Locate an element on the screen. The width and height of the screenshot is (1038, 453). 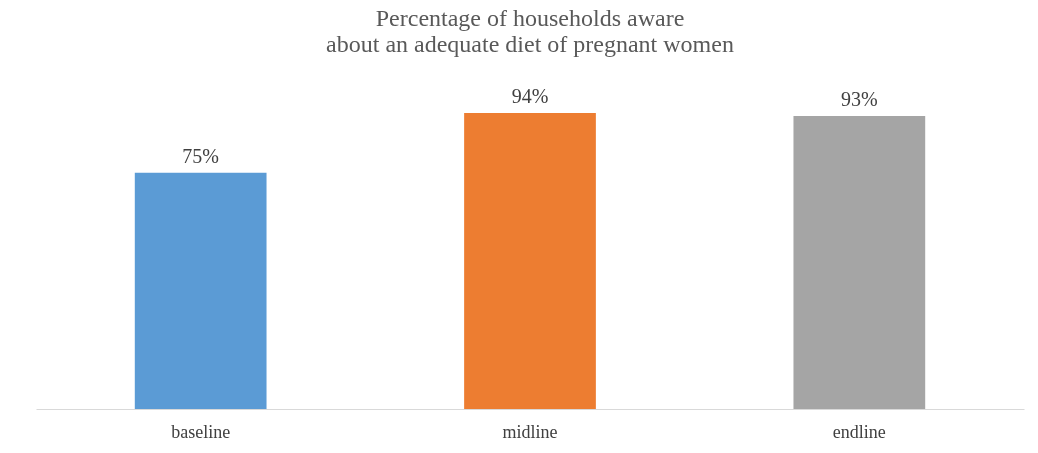
chart-title: Percentage of households aware about an adequate diet of pregnant women is located at coordinates (530, 30).